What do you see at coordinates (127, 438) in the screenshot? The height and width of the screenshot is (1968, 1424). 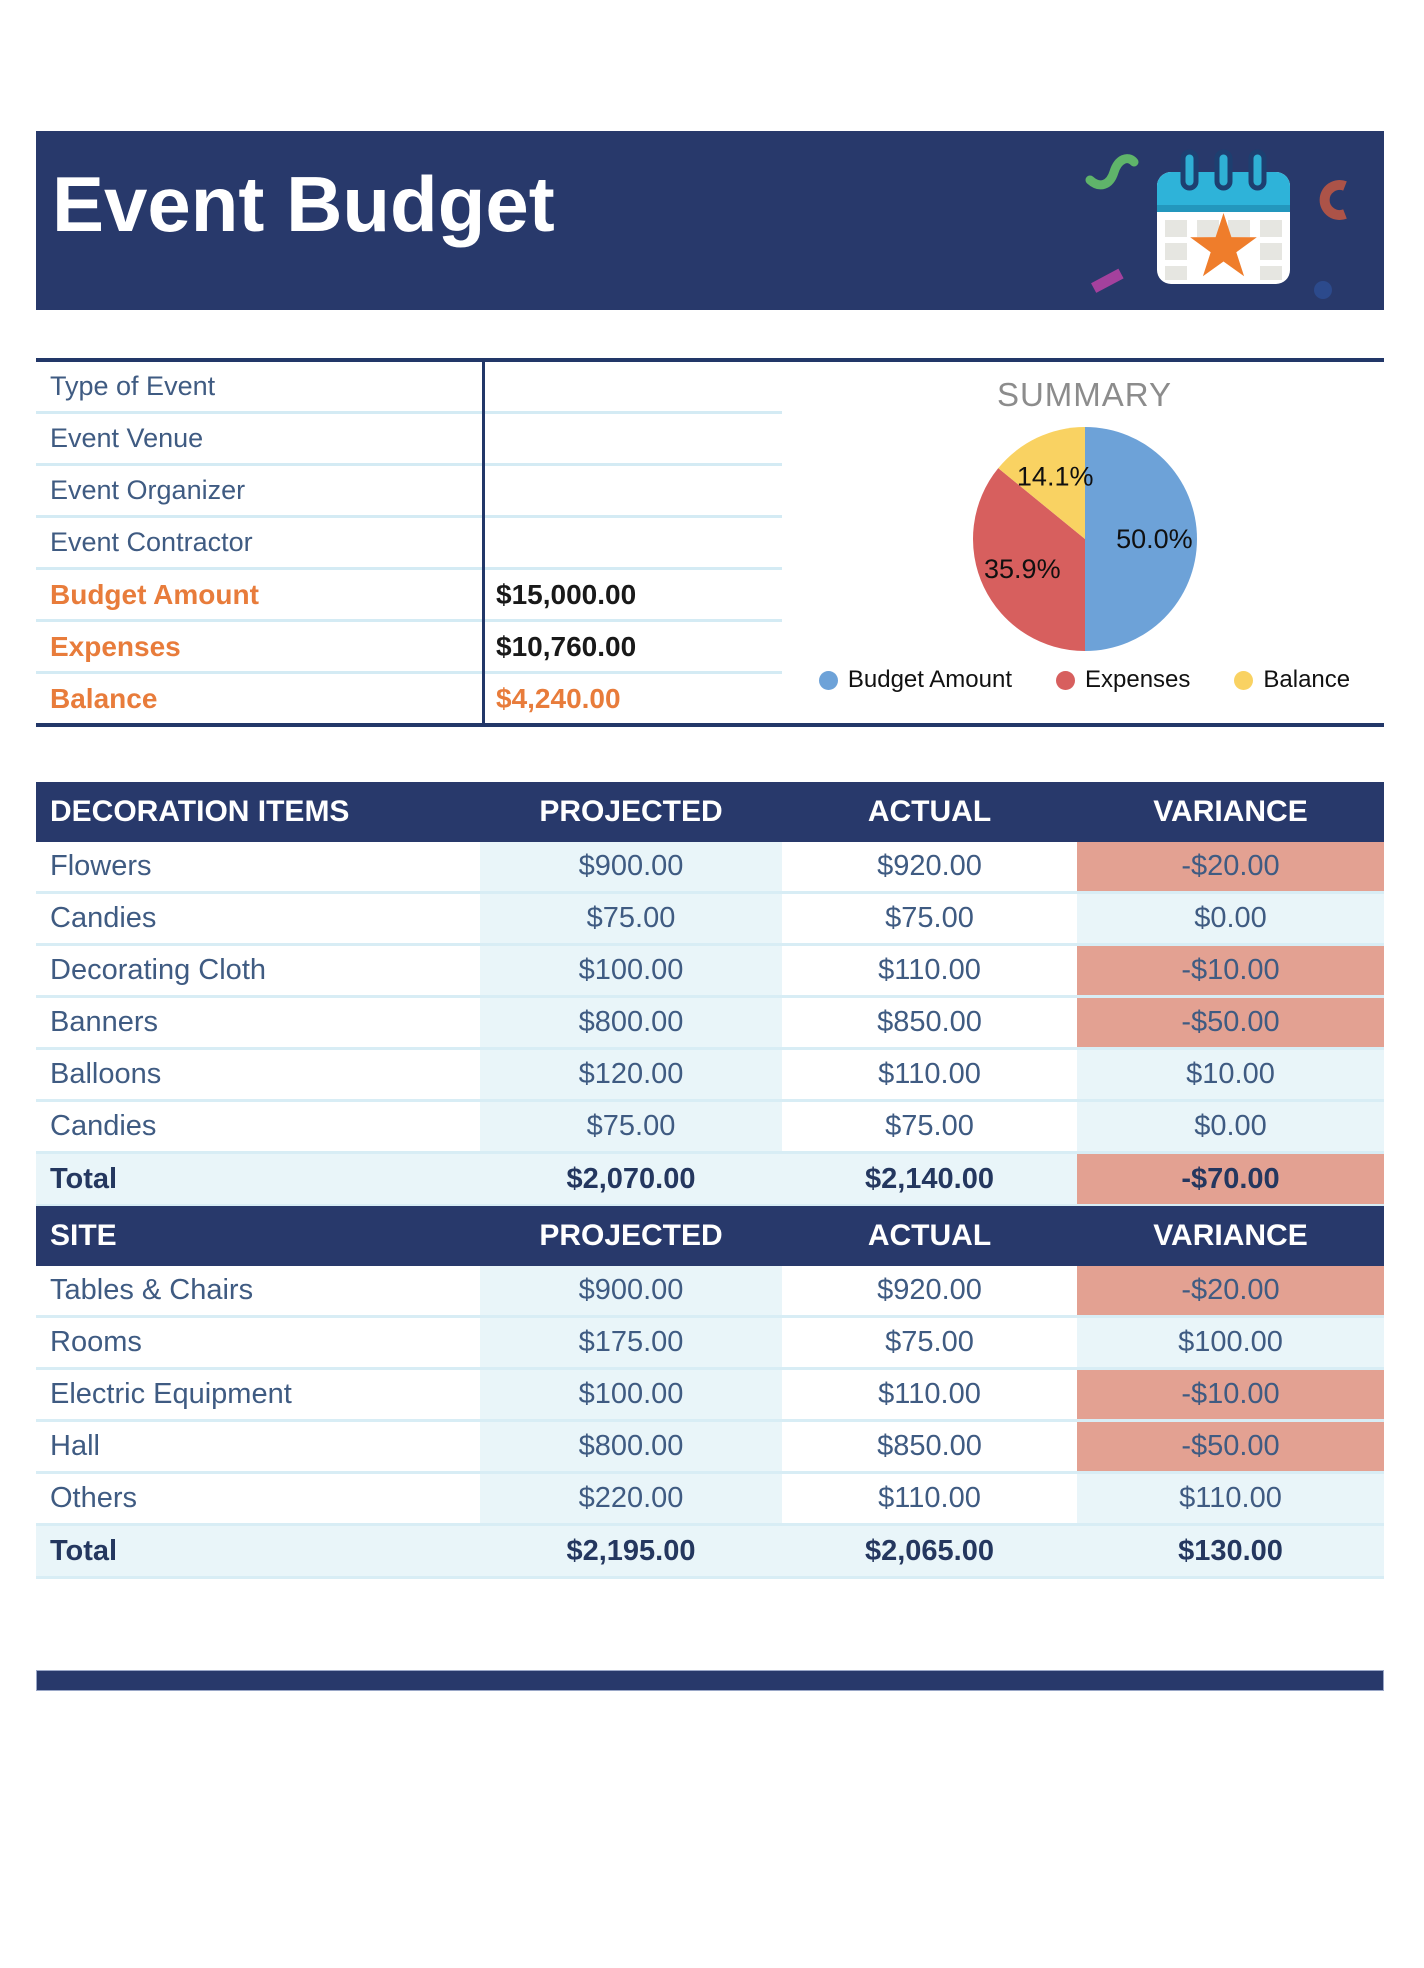 I see `info-label: Event Venue` at bounding box center [127, 438].